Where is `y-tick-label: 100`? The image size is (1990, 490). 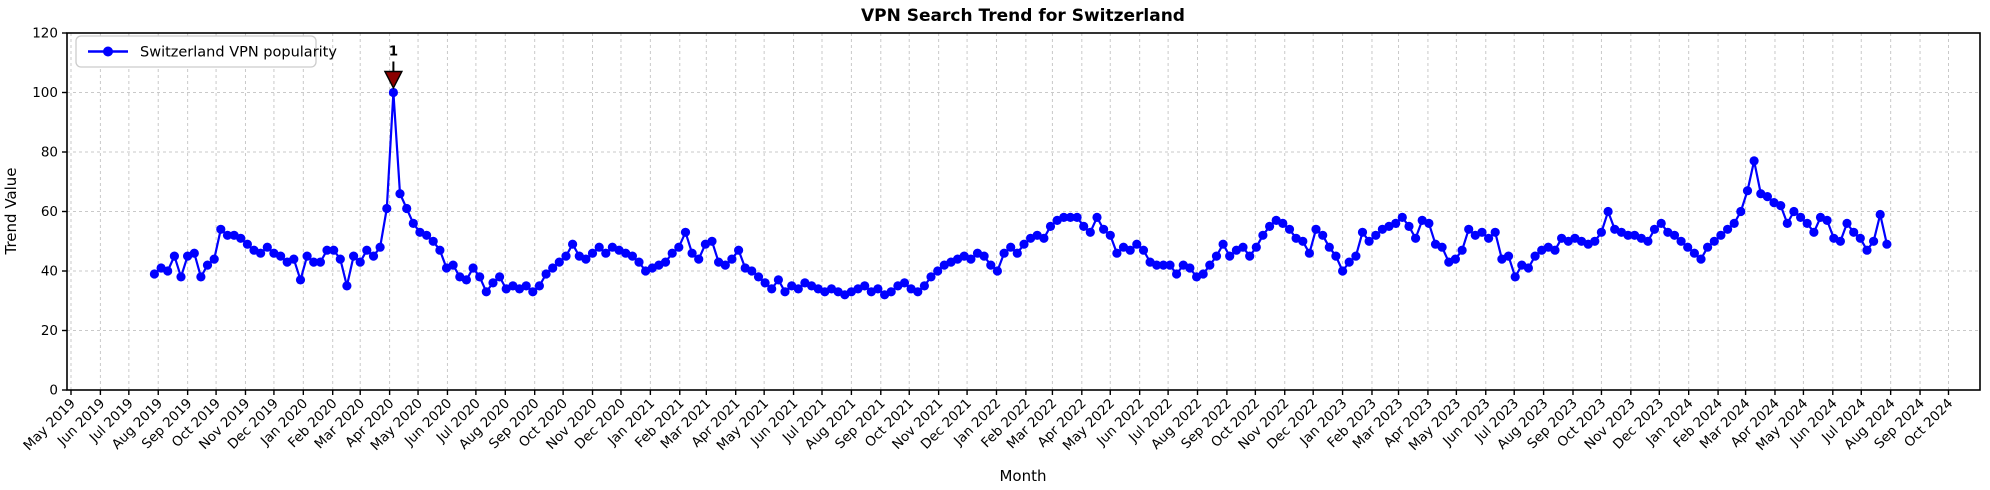
y-tick-label: 100 is located at coordinates (45, 93).